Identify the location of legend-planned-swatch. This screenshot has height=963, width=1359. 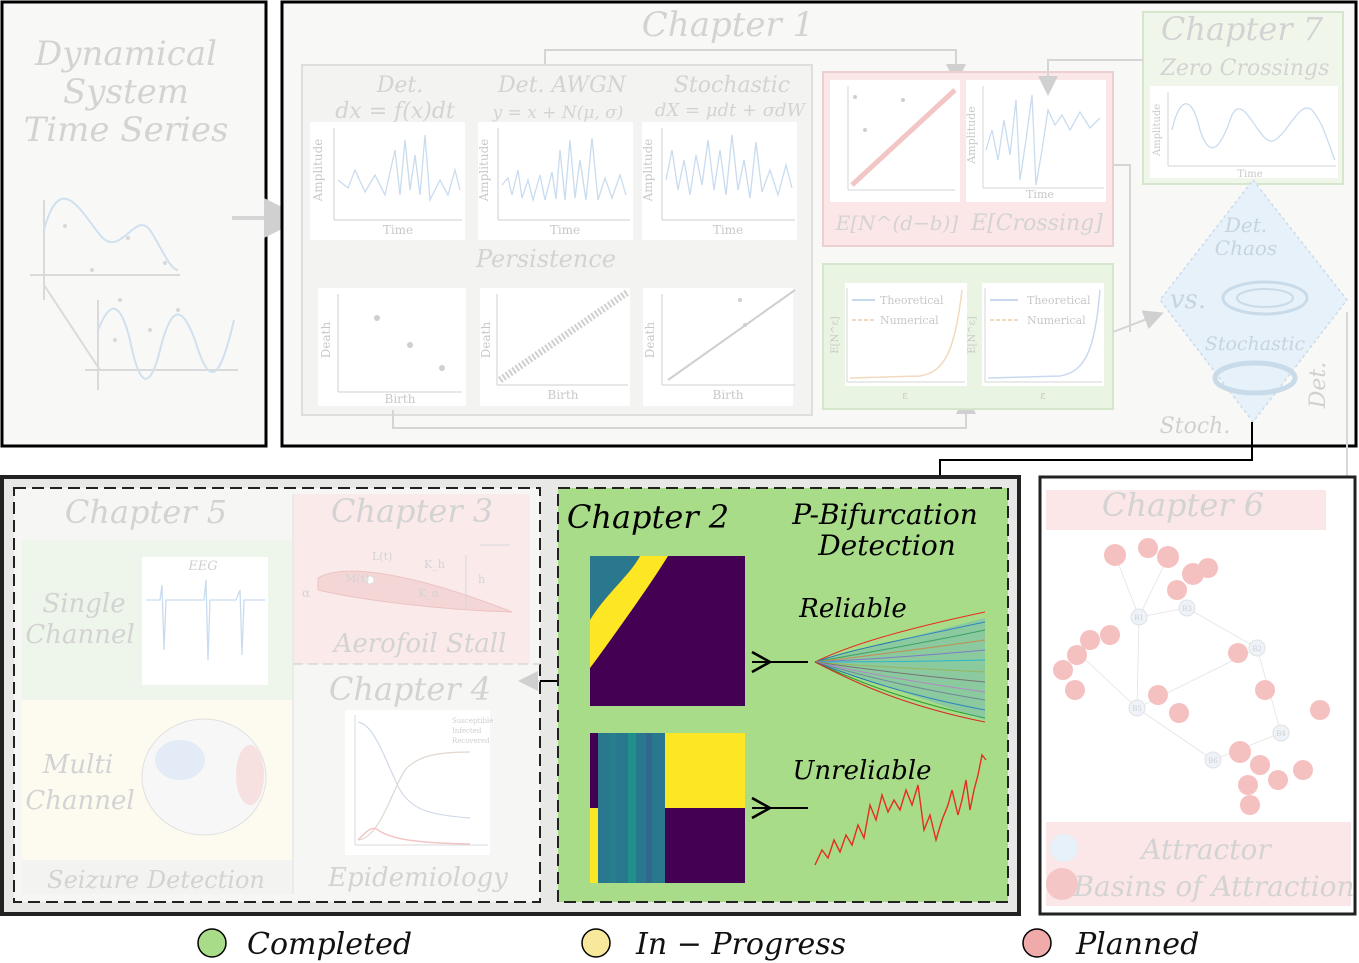
(1037, 943).